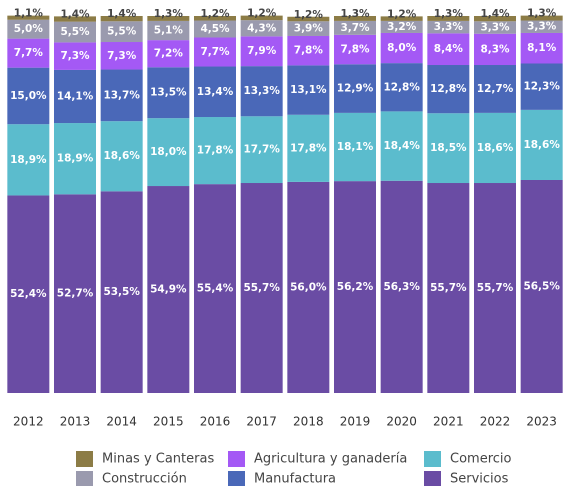 Image resolution: width=568 pixels, height=486 pixels. I want to click on data-label: 54,9%, so click(168, 290).